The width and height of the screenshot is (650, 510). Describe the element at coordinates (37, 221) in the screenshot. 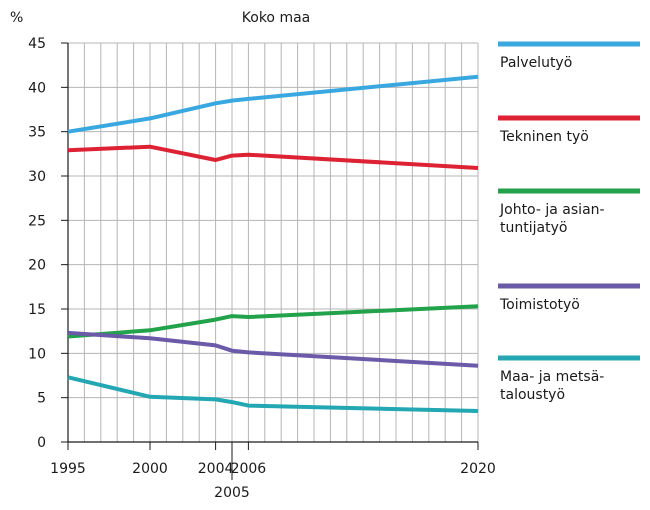

I see `y-tick-label: 25` at that location.